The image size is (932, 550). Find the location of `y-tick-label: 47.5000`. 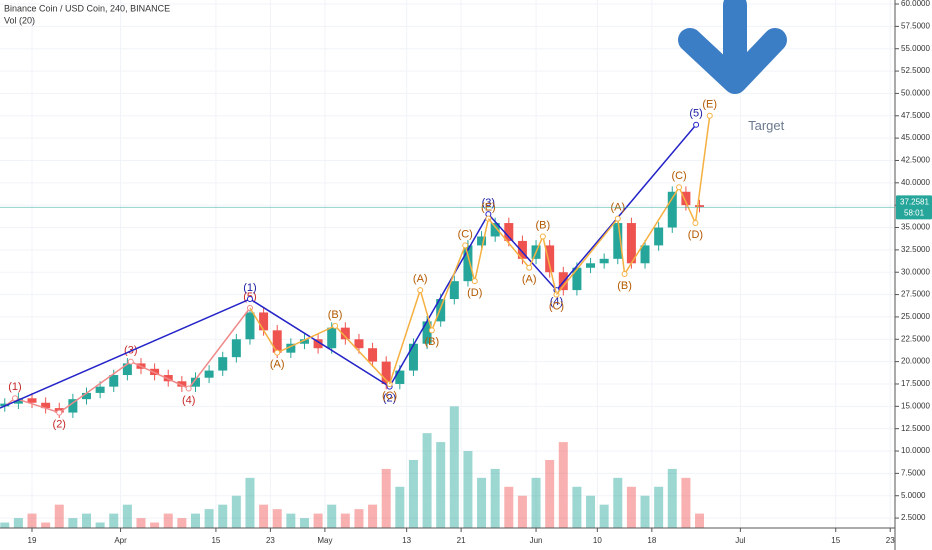

y-tick-label: 47.5000 is located at coordinates (915, 115).